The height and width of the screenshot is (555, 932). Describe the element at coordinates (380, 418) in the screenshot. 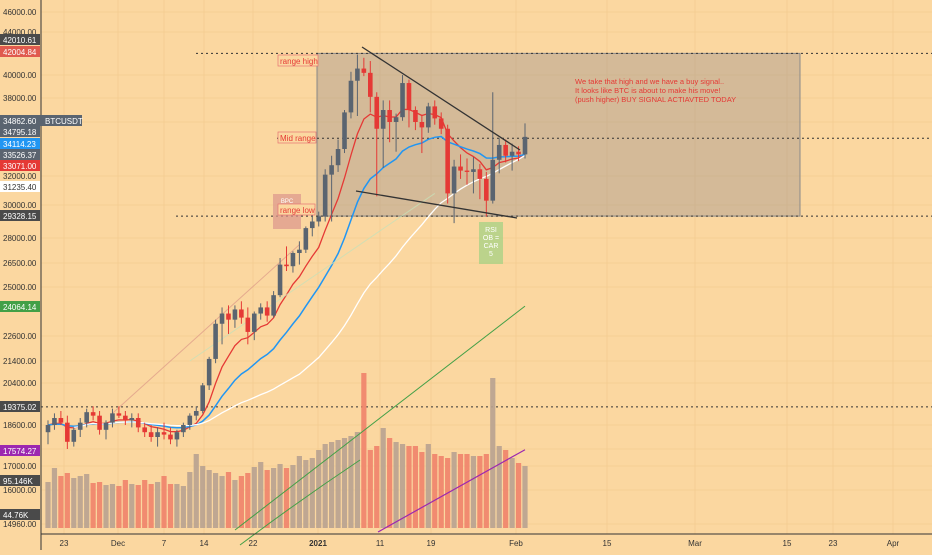

I see `ma-green-line` at that location.